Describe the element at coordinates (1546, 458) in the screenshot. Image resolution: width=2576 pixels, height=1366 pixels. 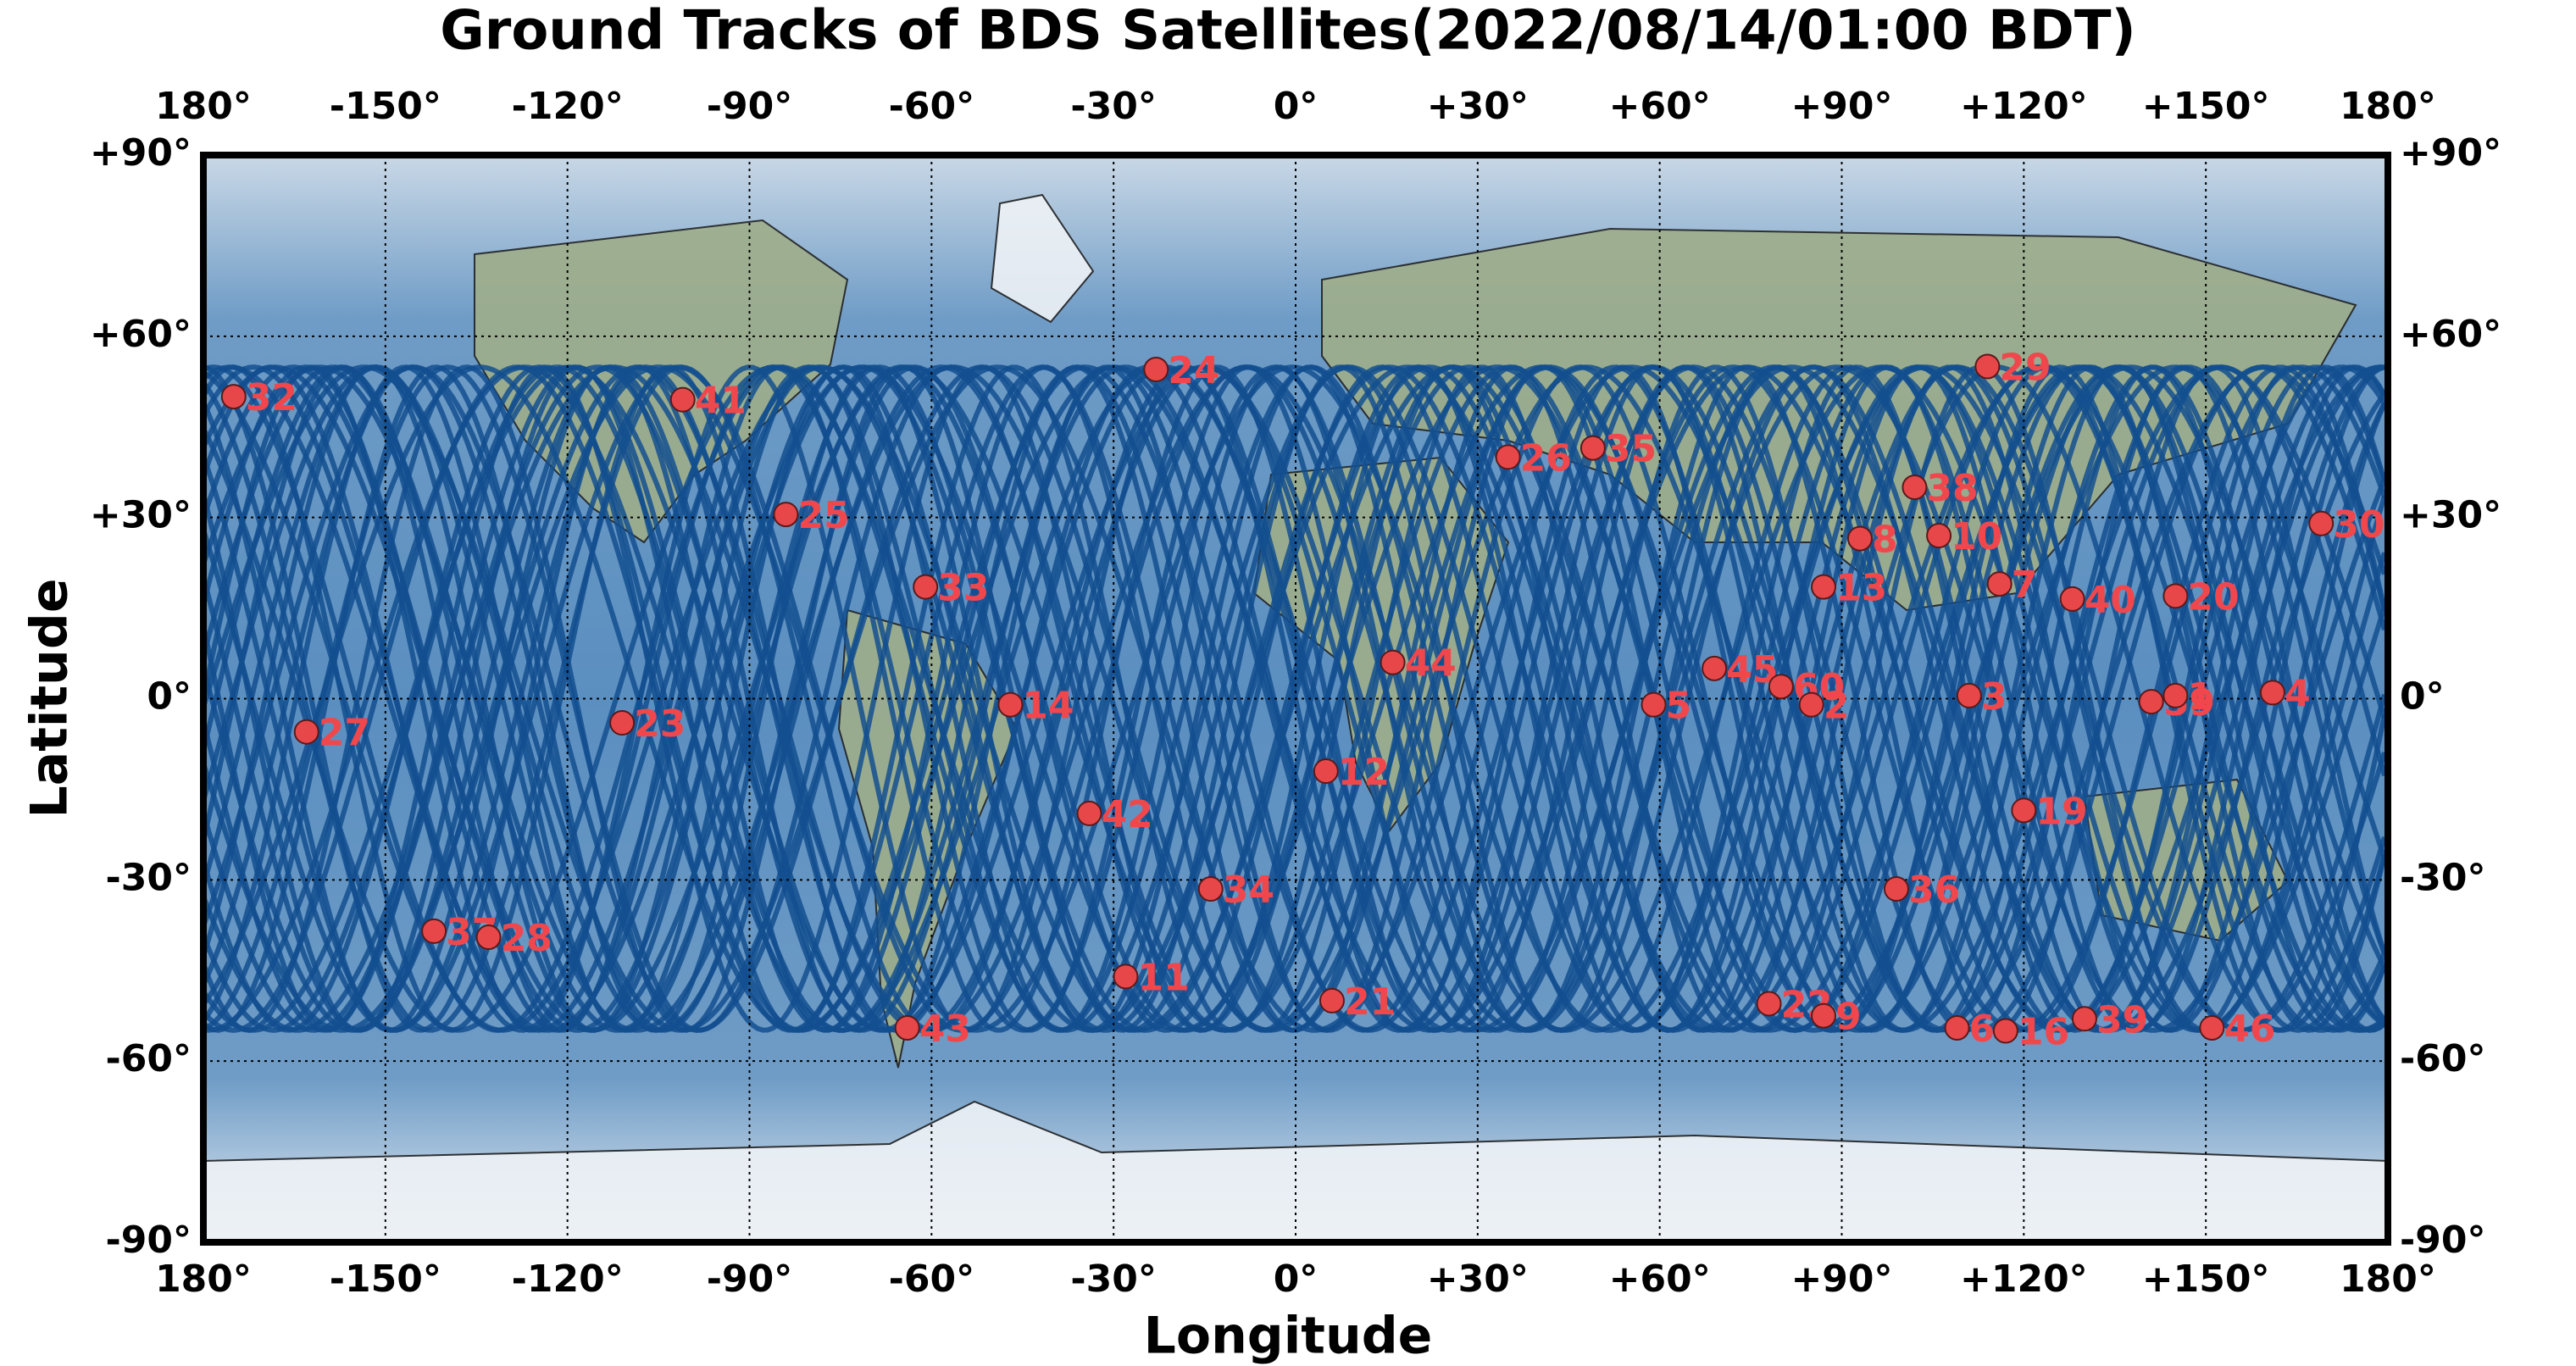
I see `satellite-label: 26` at that location.